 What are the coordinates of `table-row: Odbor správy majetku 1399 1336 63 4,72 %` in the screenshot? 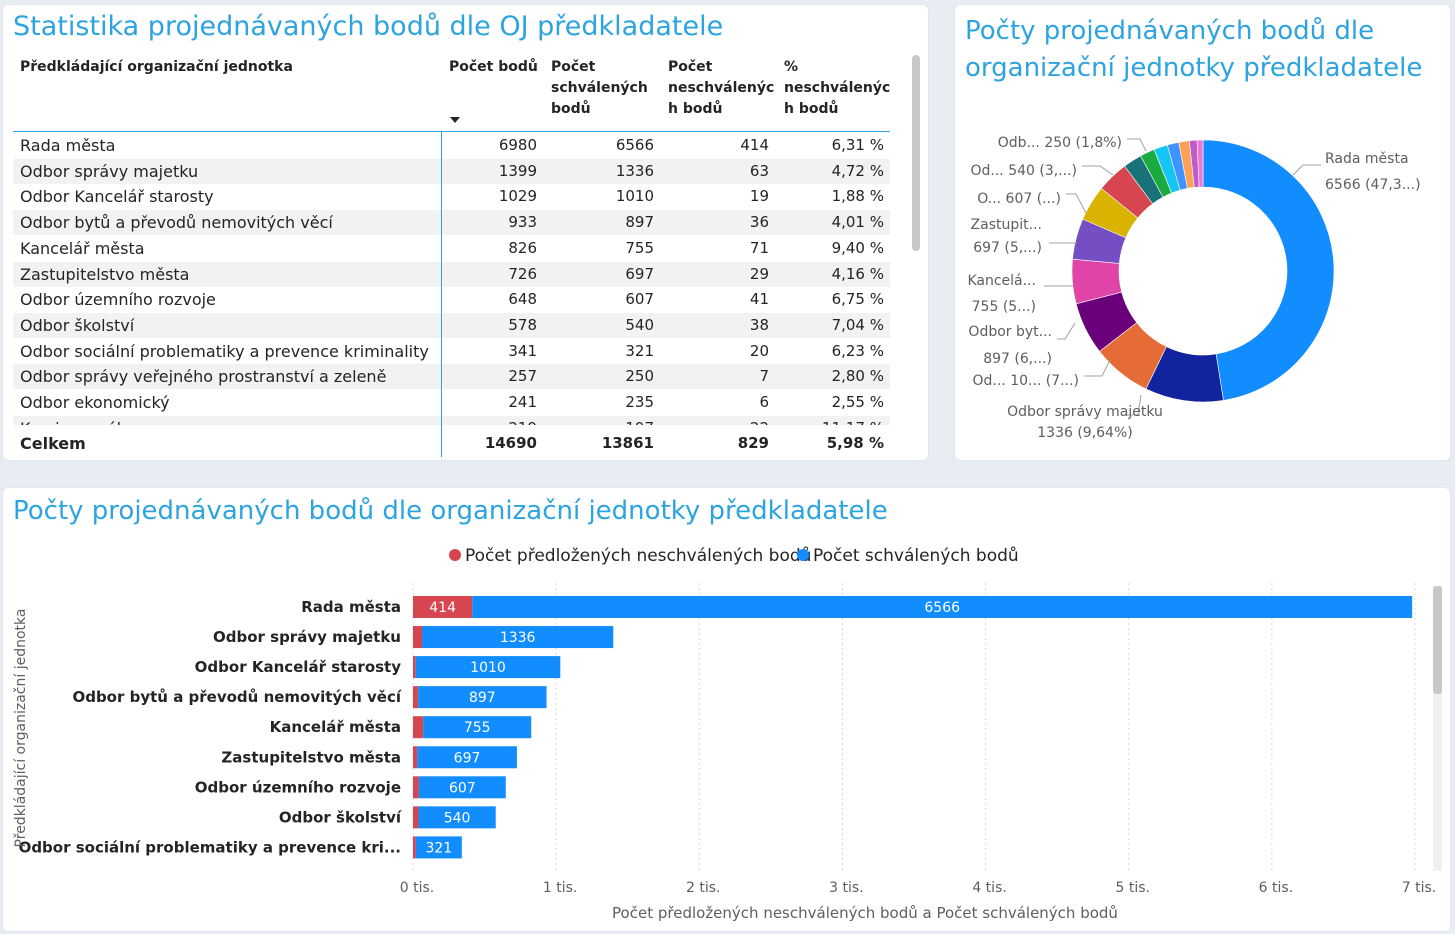 It's located at (451, 171).